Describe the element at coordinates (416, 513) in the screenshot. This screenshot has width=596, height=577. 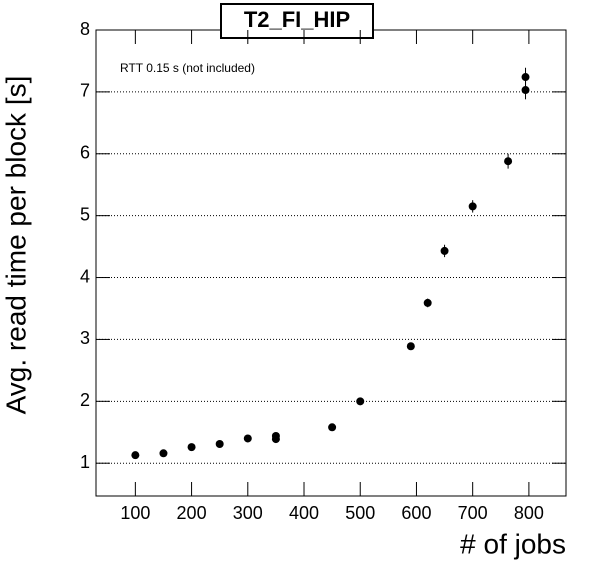
I see `x-tick-label: 600` at that location.